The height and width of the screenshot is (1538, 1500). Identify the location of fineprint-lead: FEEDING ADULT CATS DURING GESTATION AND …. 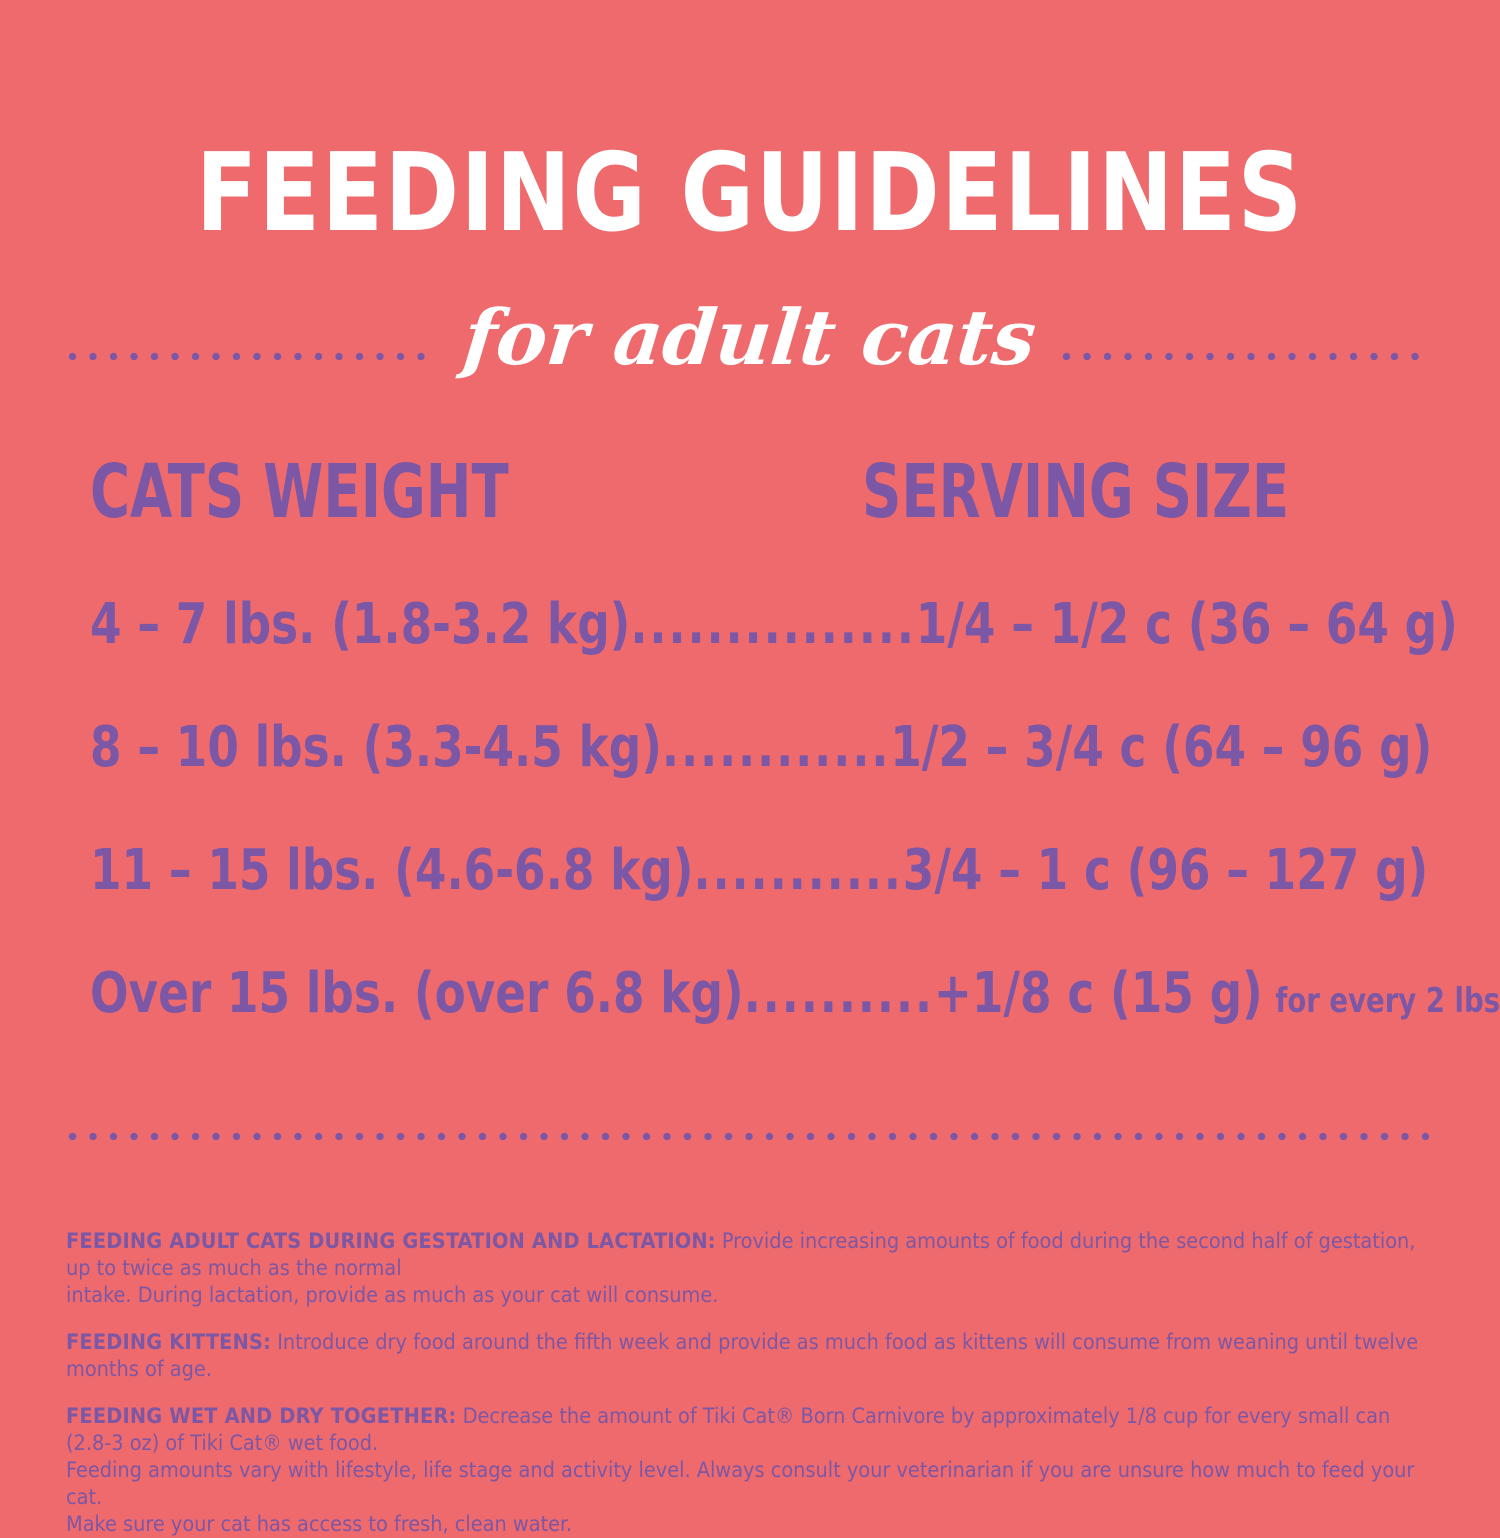
(391, 1241).